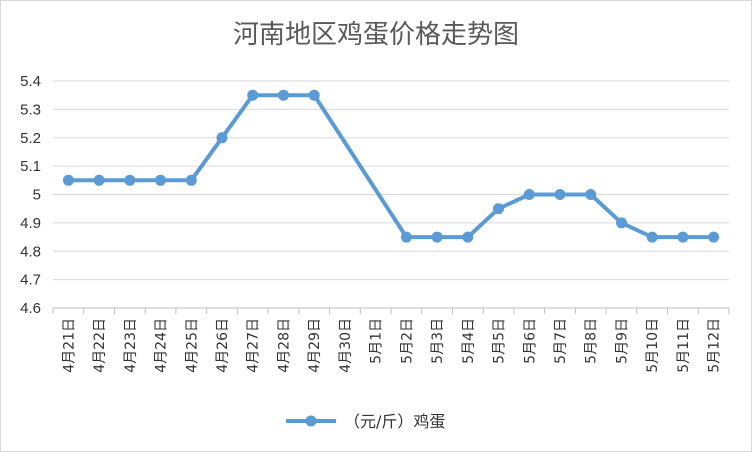 The height and width of the screenshot is (452, 752). Describe the element at coordinates (311, 421) in the screenshot. I see `legend-marker` at that location.